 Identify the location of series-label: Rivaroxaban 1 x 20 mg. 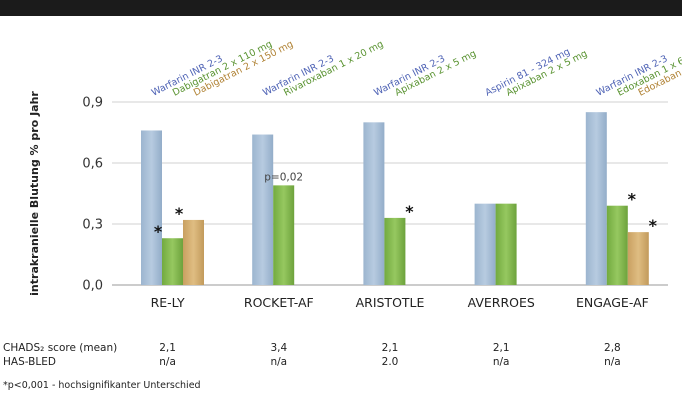
(333, 69).